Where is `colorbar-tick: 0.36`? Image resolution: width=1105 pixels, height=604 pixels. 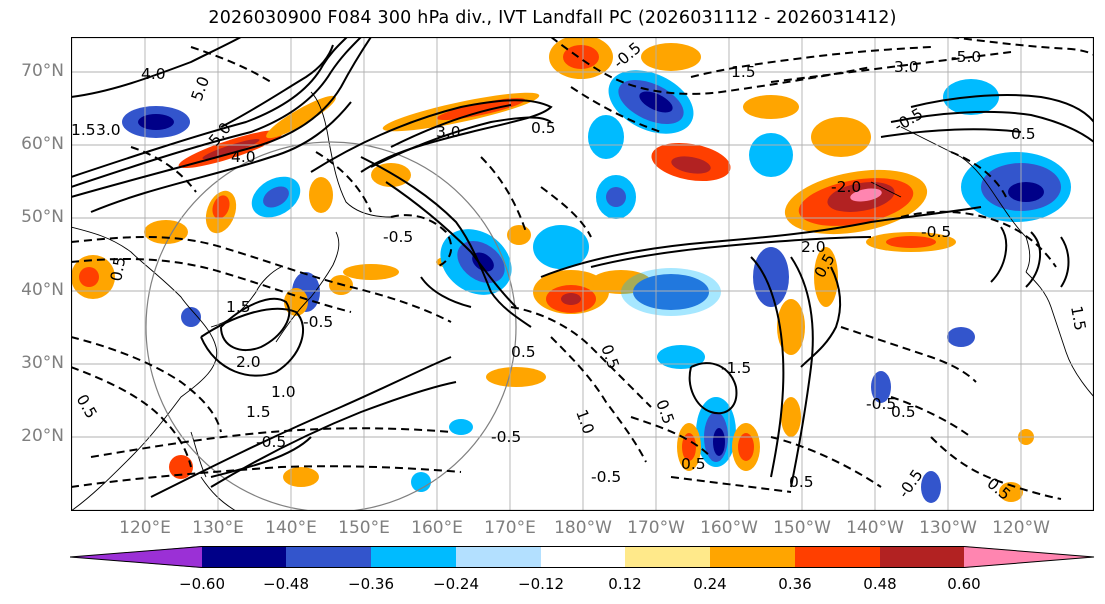
colorbar-tick: 0.36 is located at coordinates (795, 584).